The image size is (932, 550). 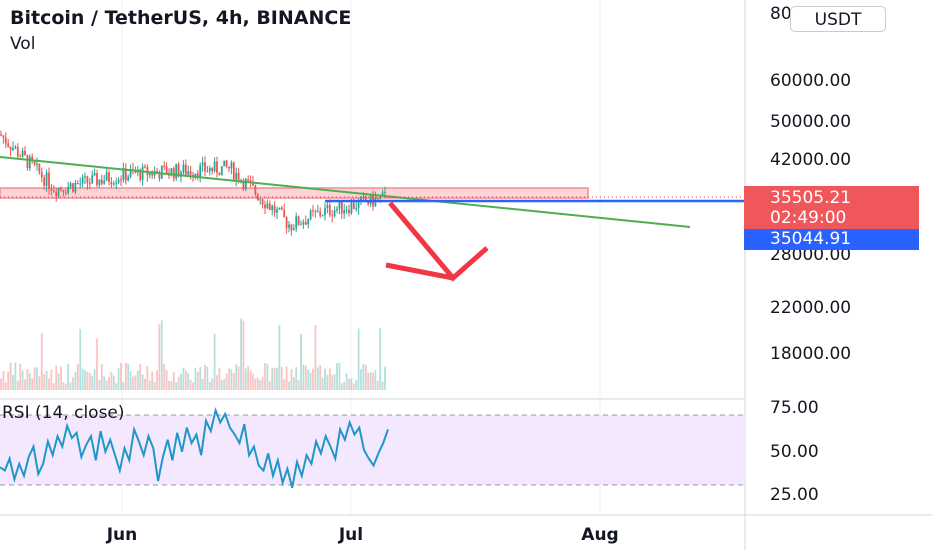 I want to click on rsi-line, so click(x=194, y=448).